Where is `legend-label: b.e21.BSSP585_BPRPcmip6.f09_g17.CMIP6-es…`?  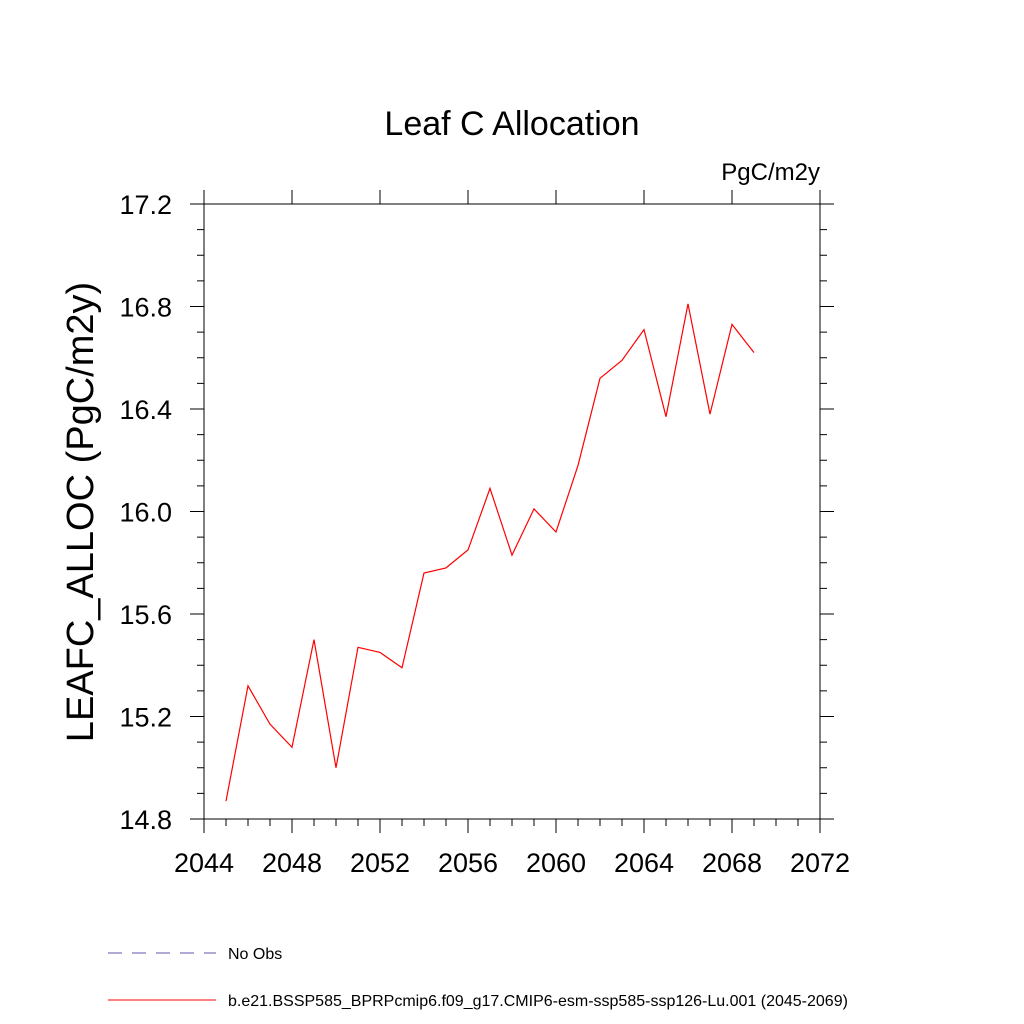
legend-label: b.e21.BSSP585_BPRPcmip6.f09_g17.CMIP6-es… is located at coordinates (538, 1001).